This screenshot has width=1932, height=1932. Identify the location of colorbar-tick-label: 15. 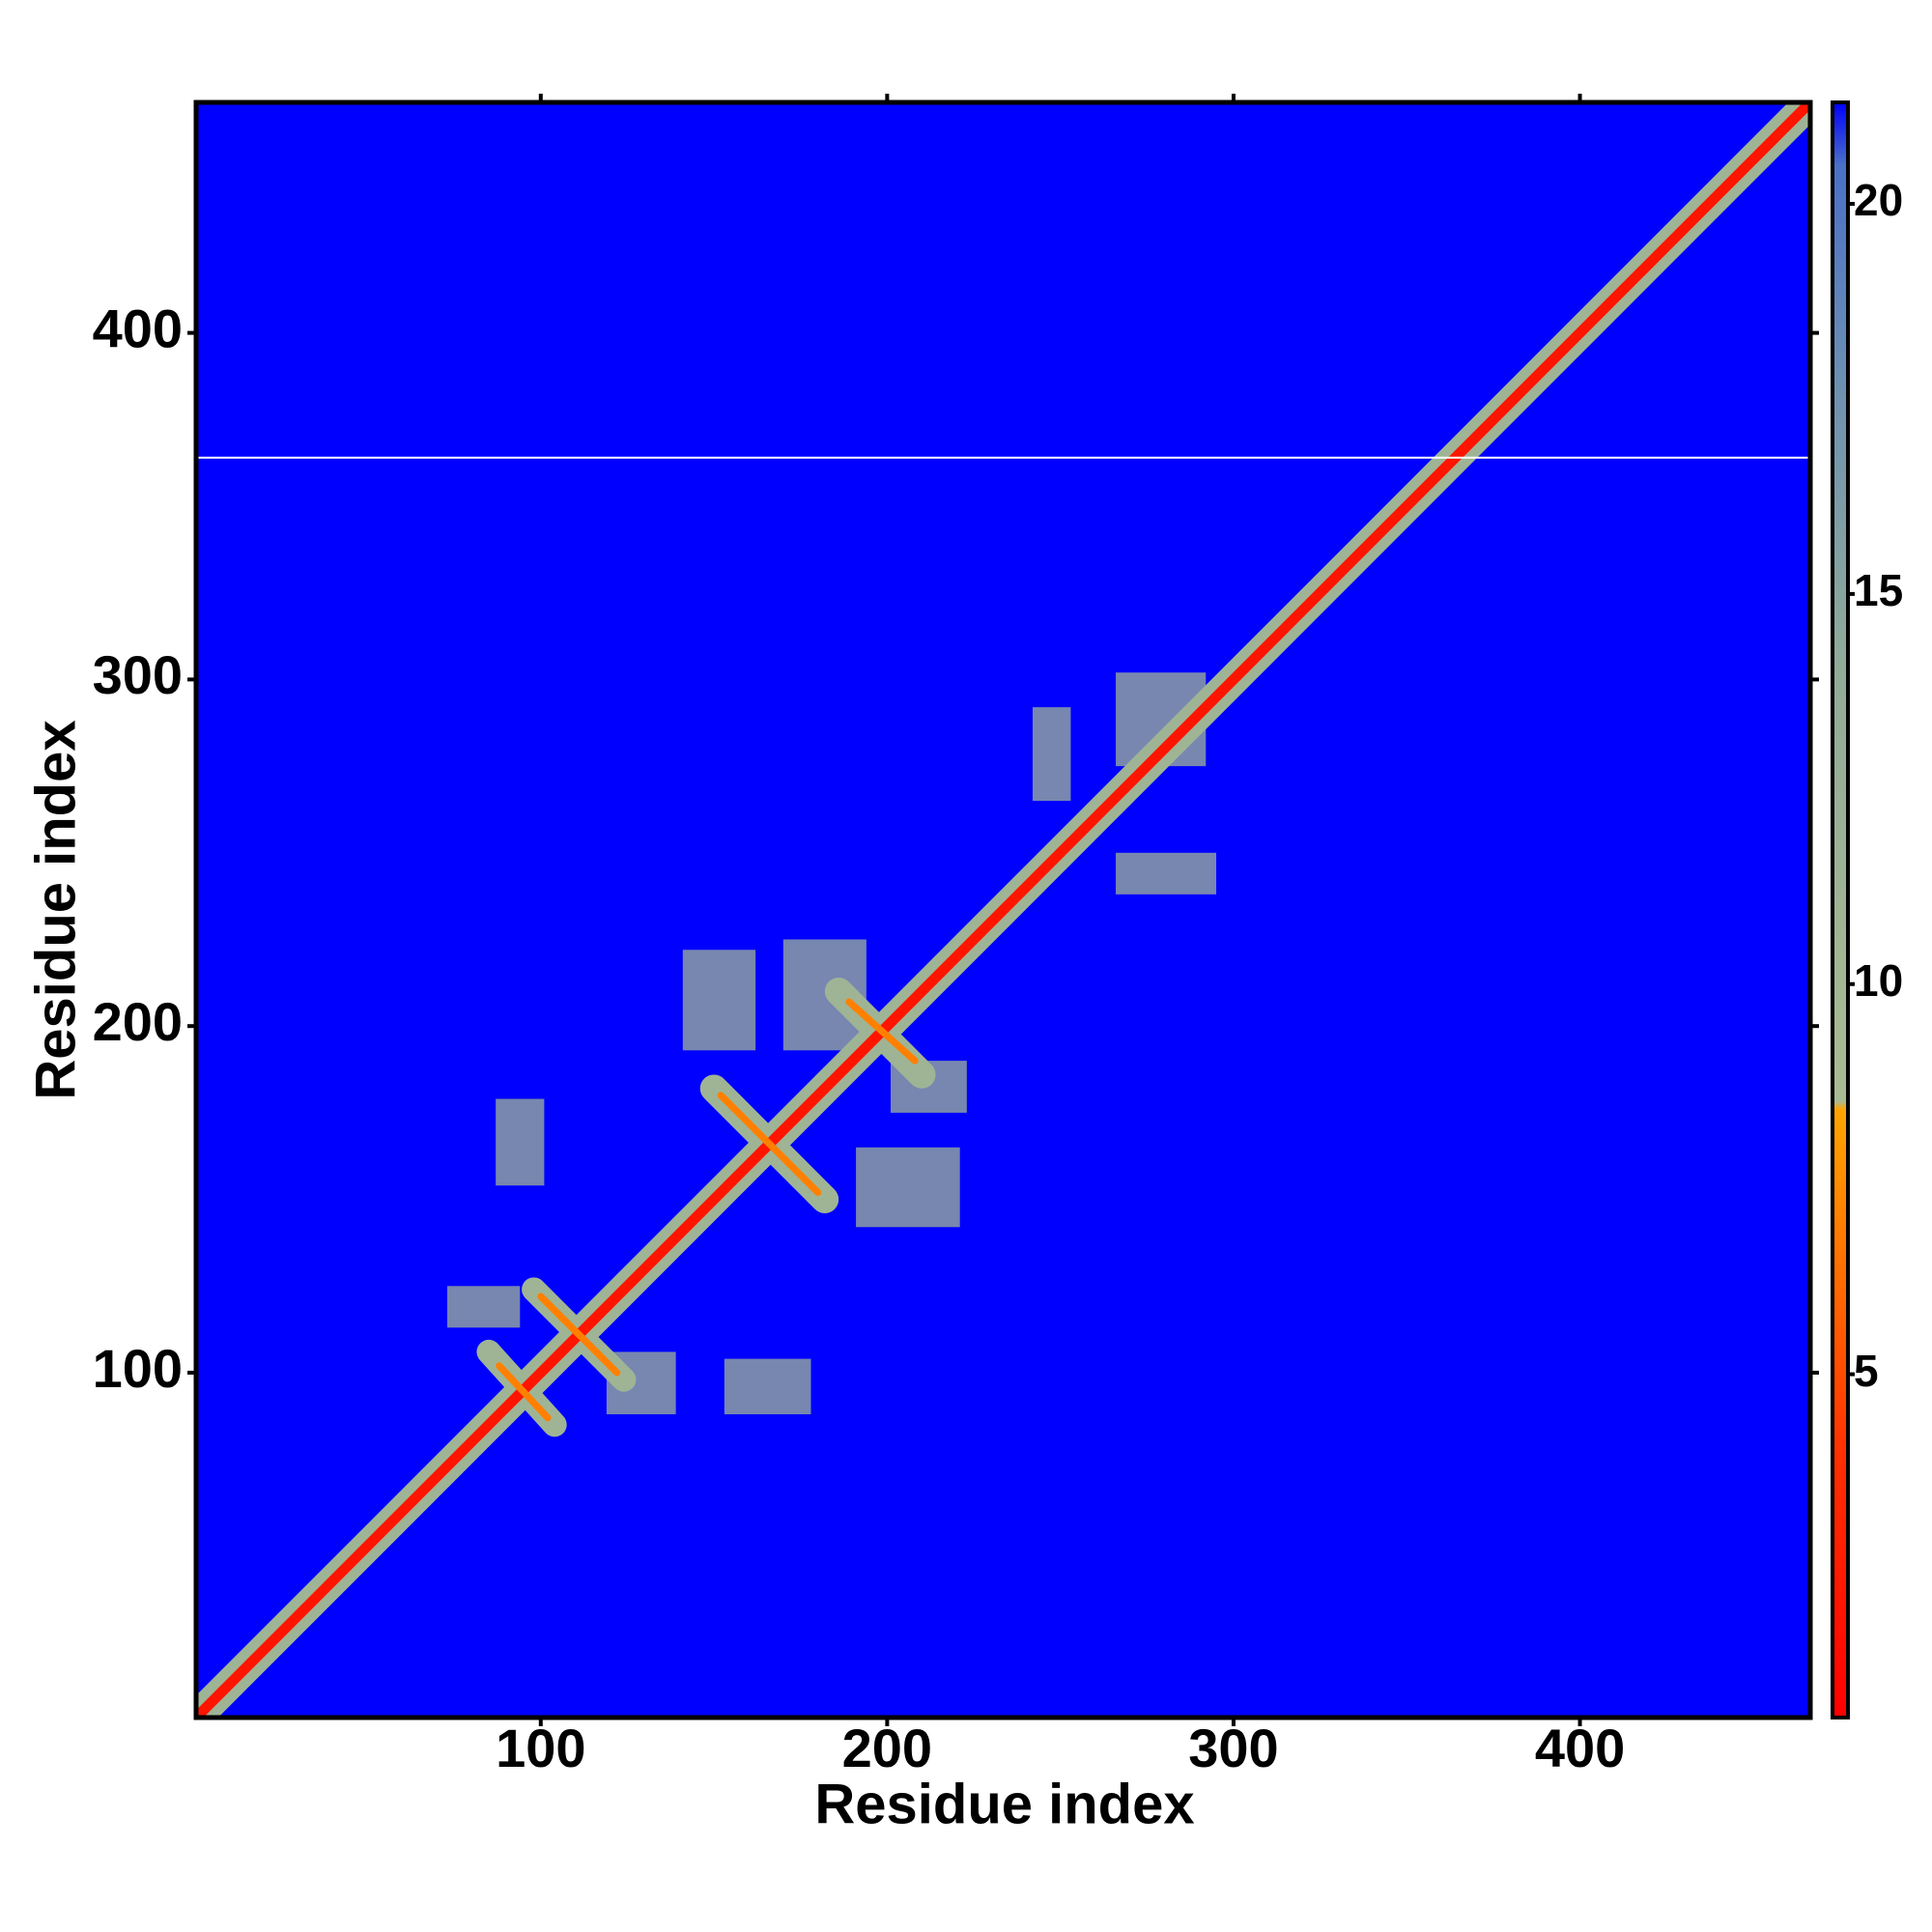
(1878, 590).